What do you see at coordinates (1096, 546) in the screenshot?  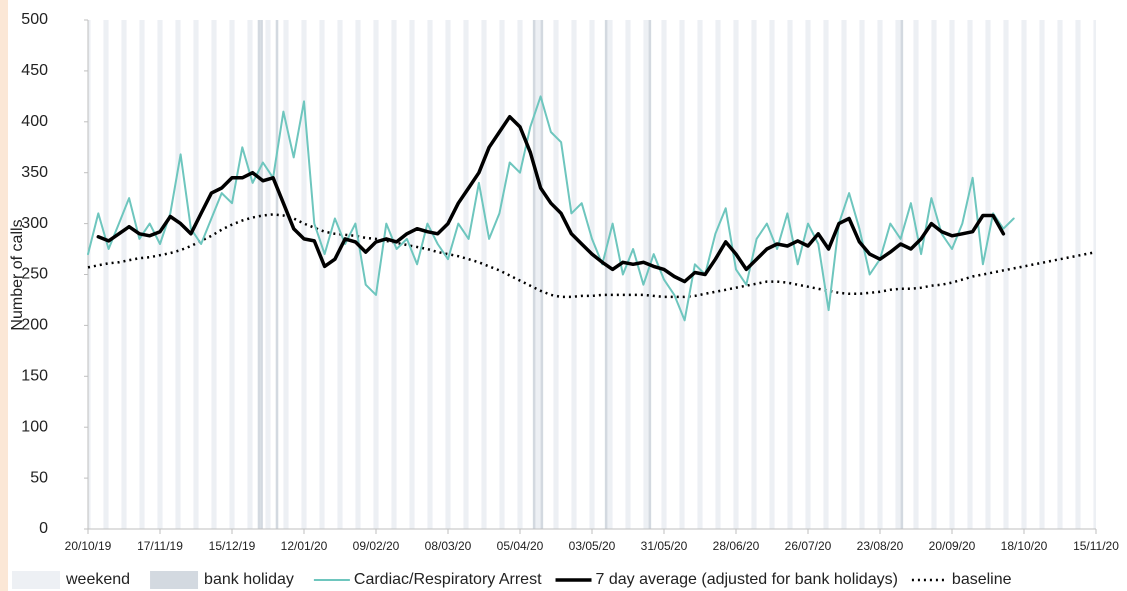 I see `x-tick-label: 15/11/20` at bounding box center [1096, 546].